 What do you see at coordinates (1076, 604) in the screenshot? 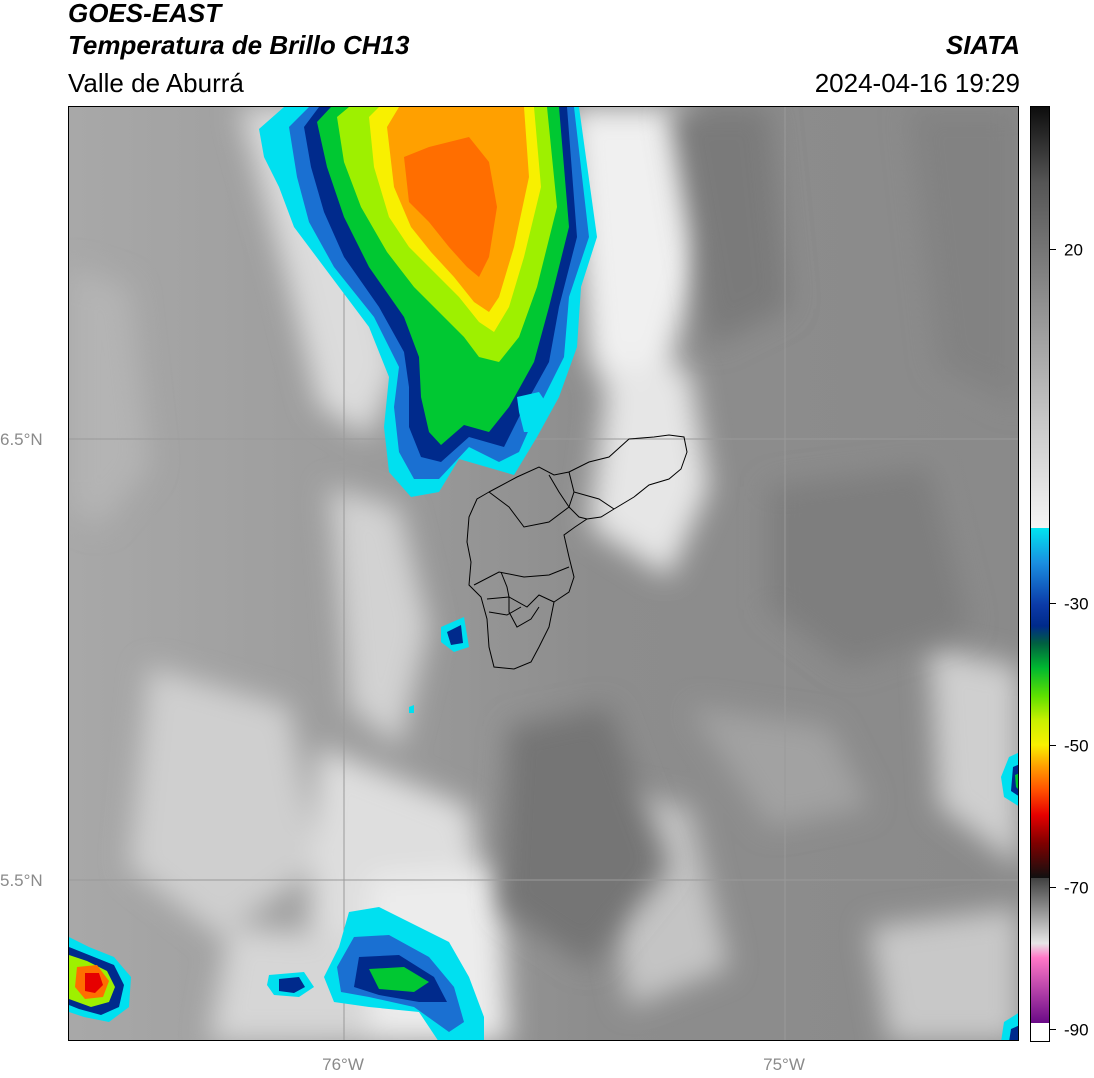
I see `colorbar-label-minus-30: -30` at bounding box center [1076, 604].